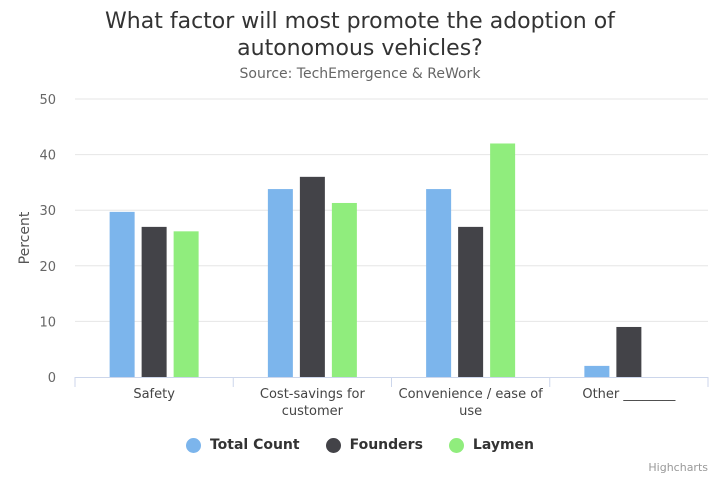 The height and width of the screenshot is (480, 720). I want to click on legend: Total Count Founders Laymen, so click(360, 445).